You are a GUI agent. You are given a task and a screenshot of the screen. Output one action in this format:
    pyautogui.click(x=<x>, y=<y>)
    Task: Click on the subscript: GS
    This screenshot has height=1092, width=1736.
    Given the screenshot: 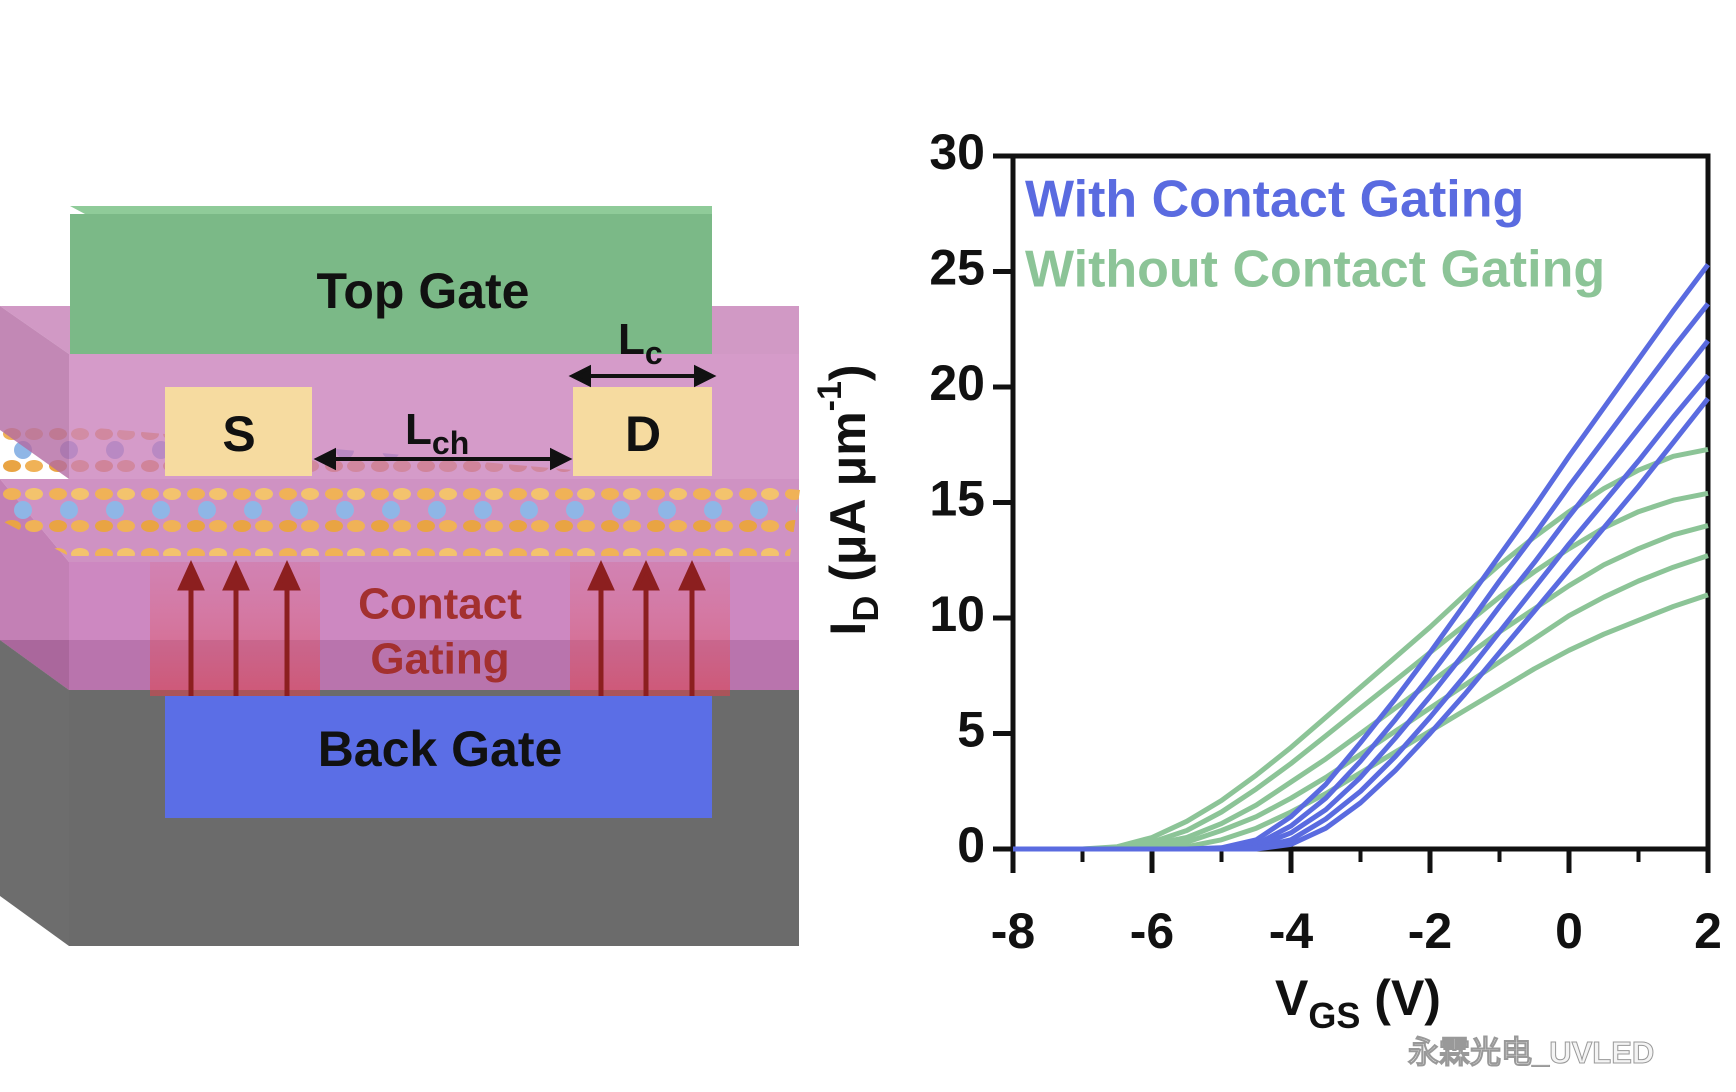 What is the action you would take?
    pyautogui.click(x=1334, y=1015)
    